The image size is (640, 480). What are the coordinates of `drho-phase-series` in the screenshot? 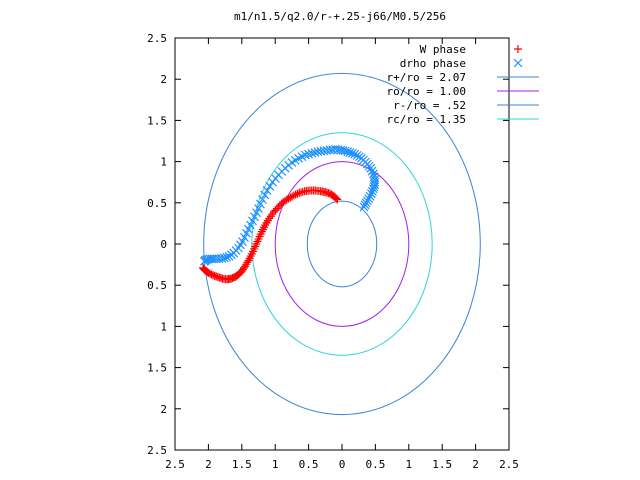 It's located at (289, 205).